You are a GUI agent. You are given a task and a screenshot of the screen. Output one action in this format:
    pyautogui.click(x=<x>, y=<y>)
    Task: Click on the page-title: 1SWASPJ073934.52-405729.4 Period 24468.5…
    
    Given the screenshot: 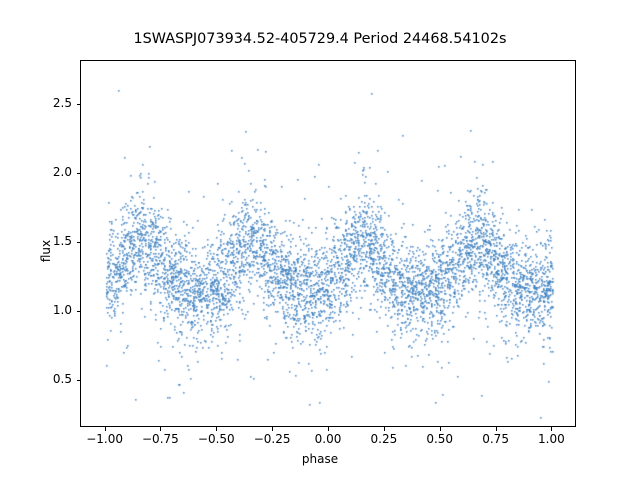 What is the action you would take?
    pyautogui.click(x=320, y=39)
    